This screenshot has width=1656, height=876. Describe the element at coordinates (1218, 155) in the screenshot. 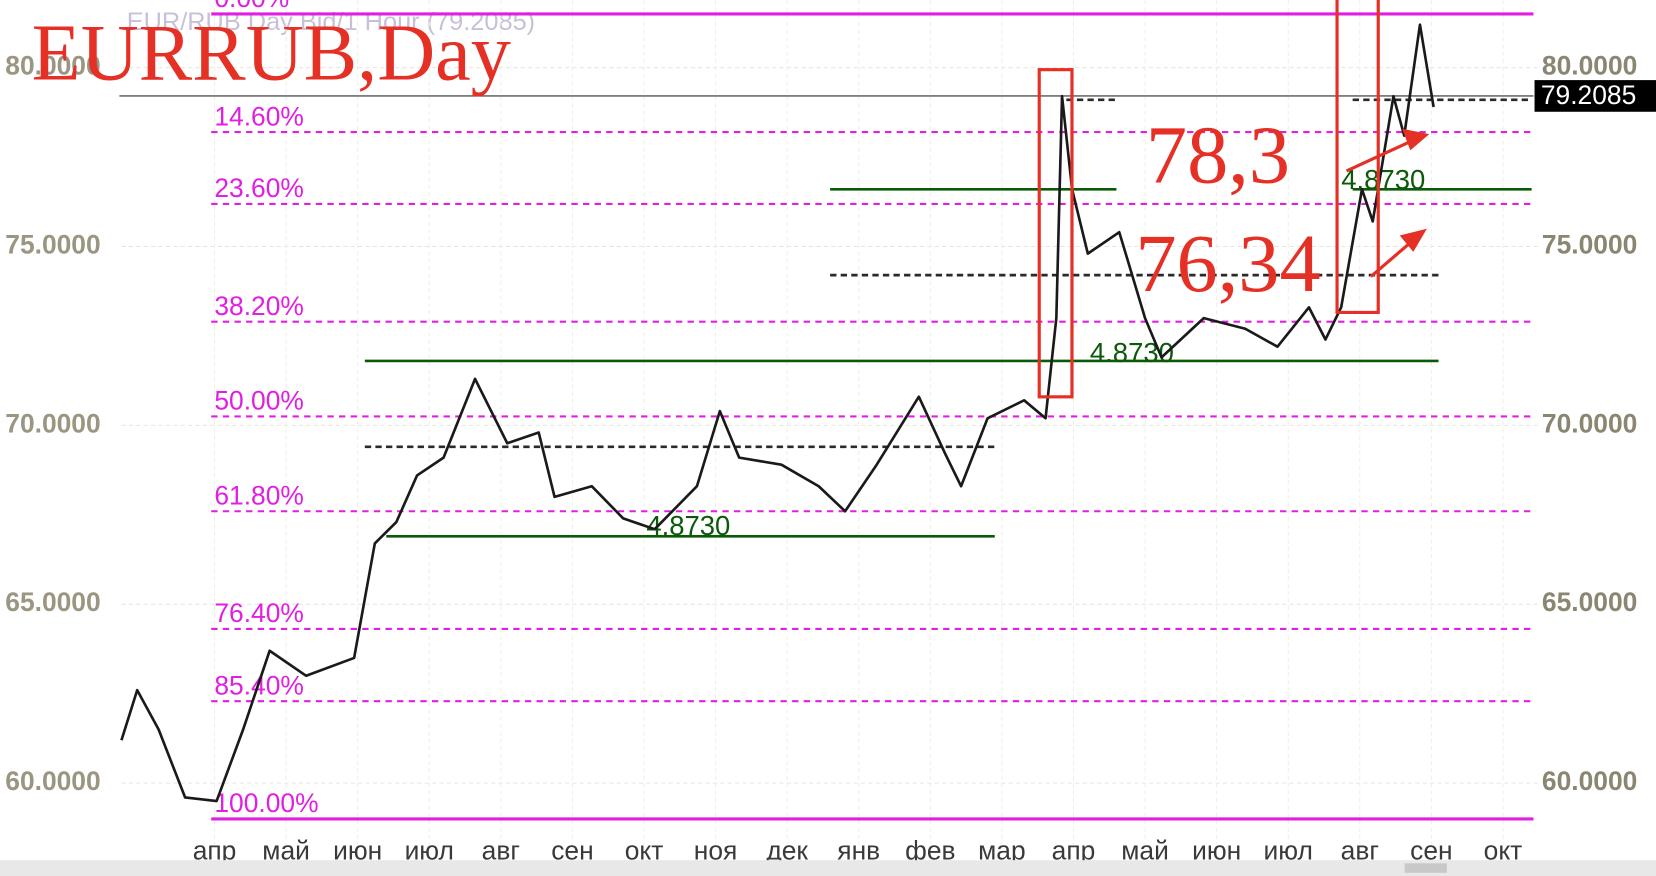

I see `annotation: 78,3` at that location.